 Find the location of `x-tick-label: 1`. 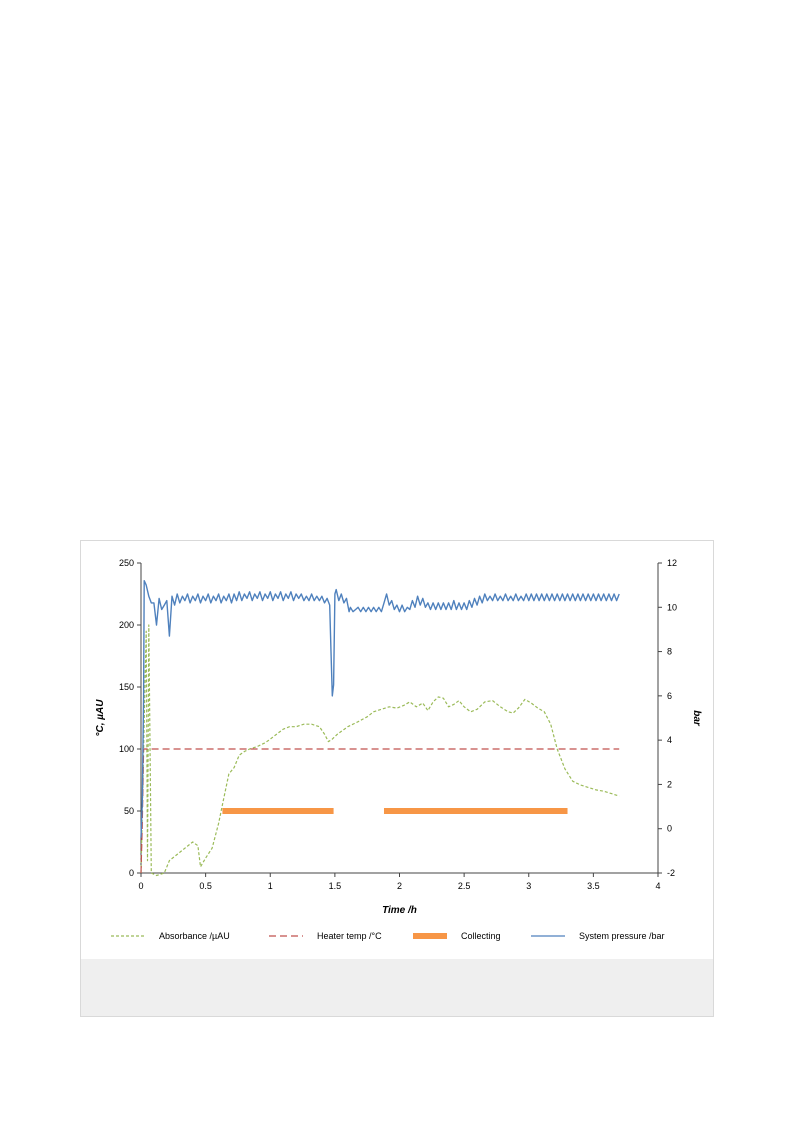

x-tick-label: 1 is located at coordinates (270, 886).